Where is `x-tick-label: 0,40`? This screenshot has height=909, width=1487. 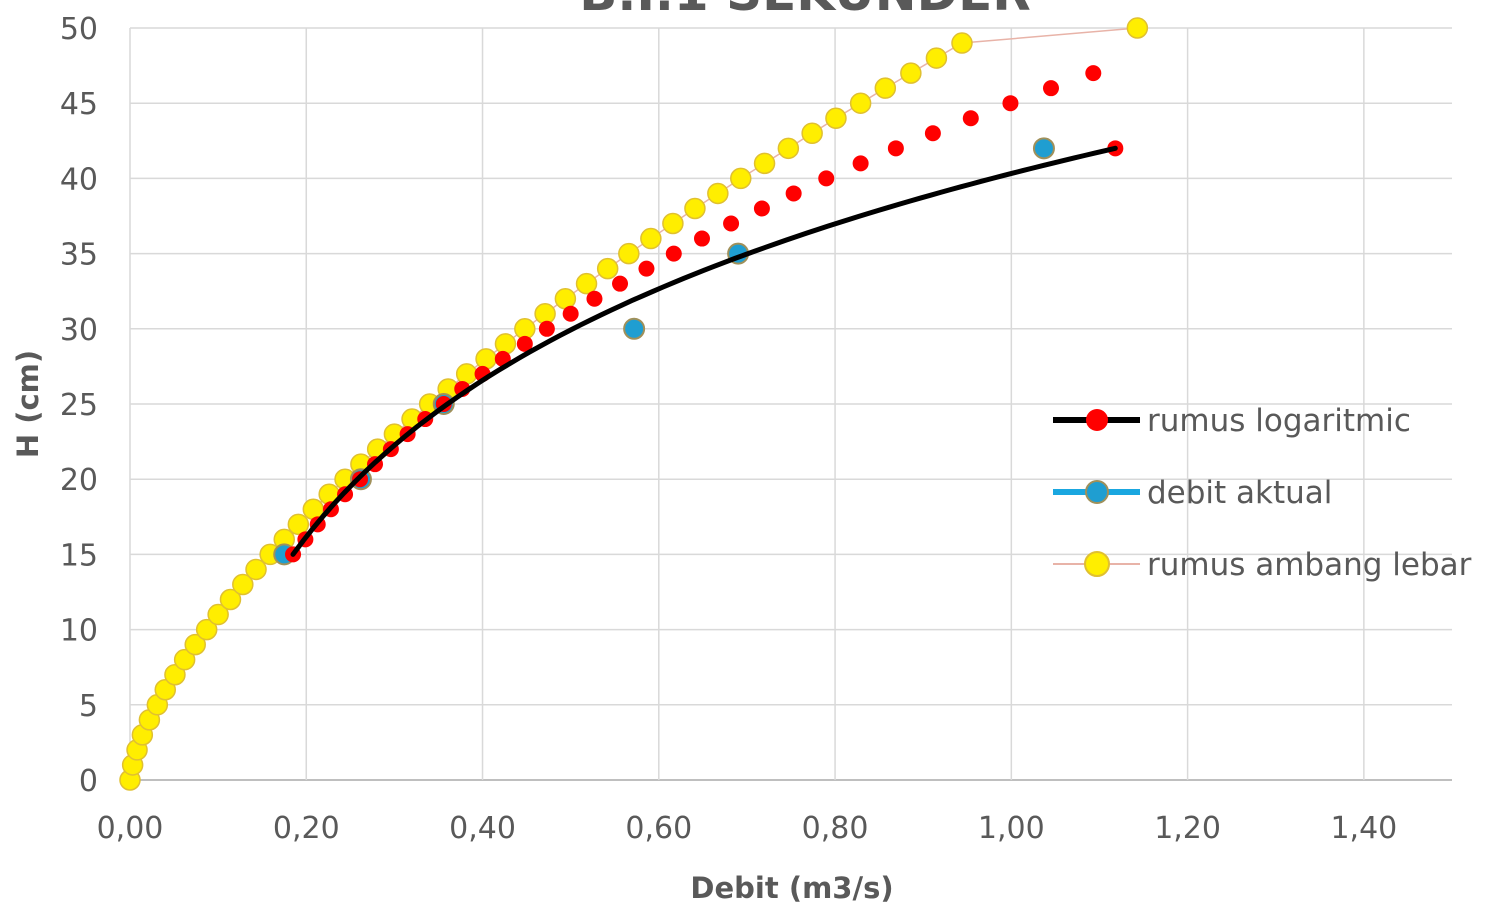 x-tick-label: 0,40 is located at coordinates (482, 828).